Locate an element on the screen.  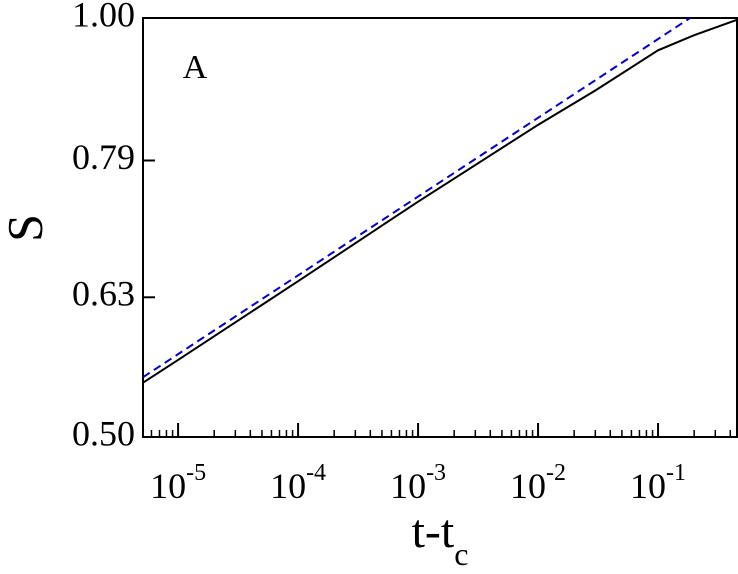
x-tick-label: 10⁻³ is located at coordinates (418, 483).